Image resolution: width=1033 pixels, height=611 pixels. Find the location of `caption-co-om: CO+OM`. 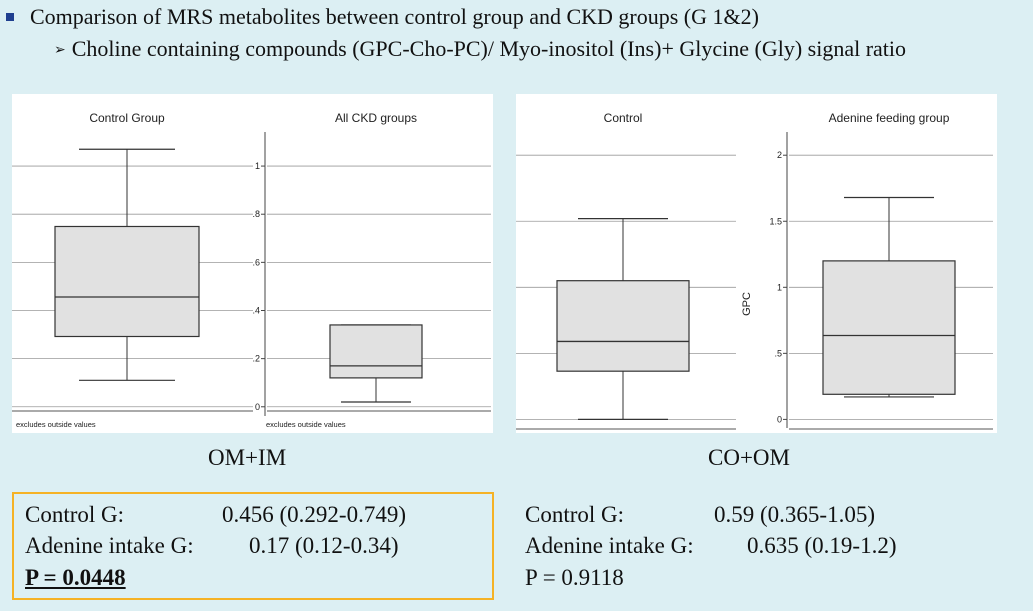

caption-co-om: CO+OM is located at coordinates (749, 457).